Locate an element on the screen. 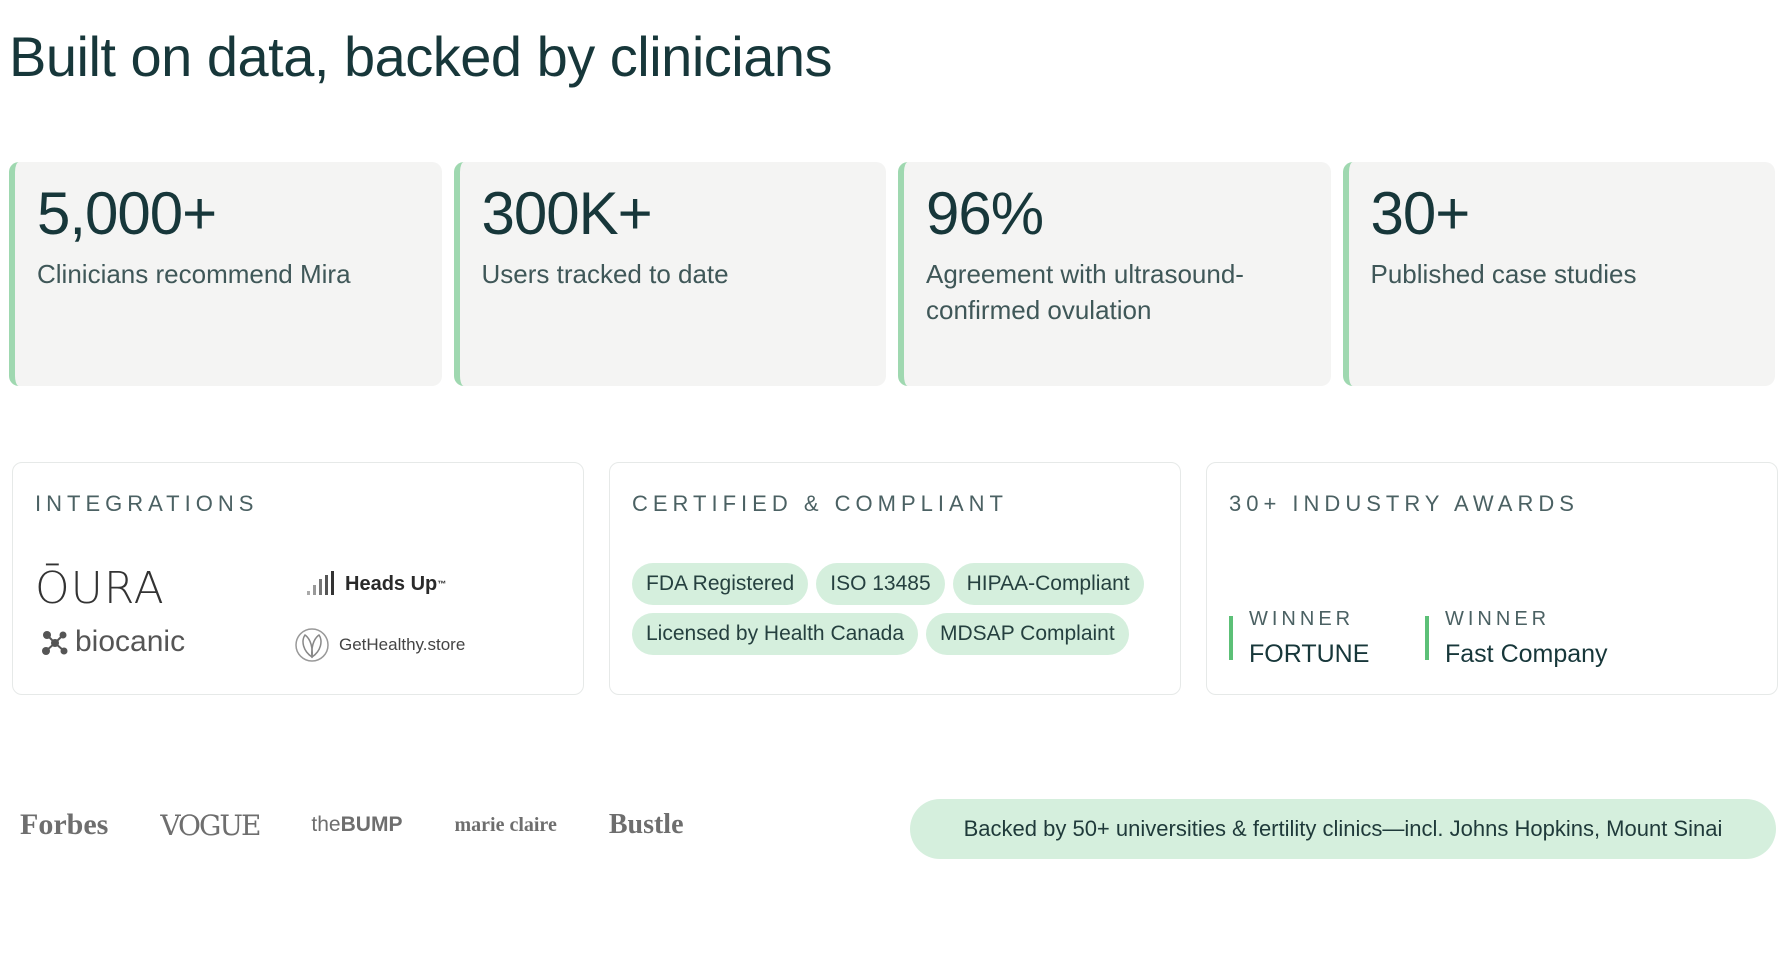  award-item: WINNER FORTUNE is located at coordinates (1309, 638).